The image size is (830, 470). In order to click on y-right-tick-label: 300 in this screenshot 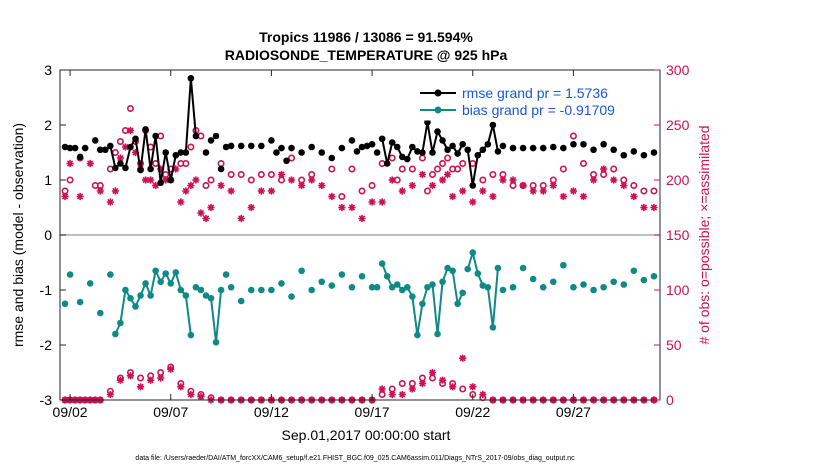, I will do `click(678, 70)`.